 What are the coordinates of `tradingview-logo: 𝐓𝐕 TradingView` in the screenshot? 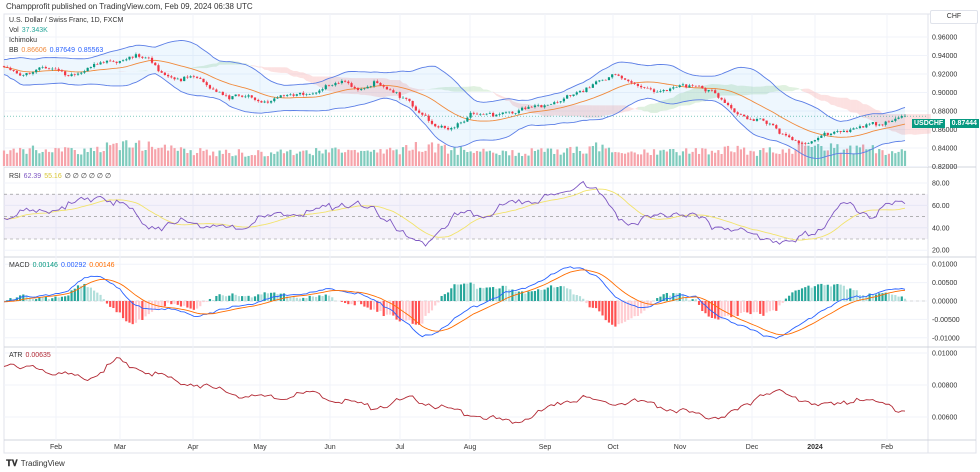 It's located at (35, 463).